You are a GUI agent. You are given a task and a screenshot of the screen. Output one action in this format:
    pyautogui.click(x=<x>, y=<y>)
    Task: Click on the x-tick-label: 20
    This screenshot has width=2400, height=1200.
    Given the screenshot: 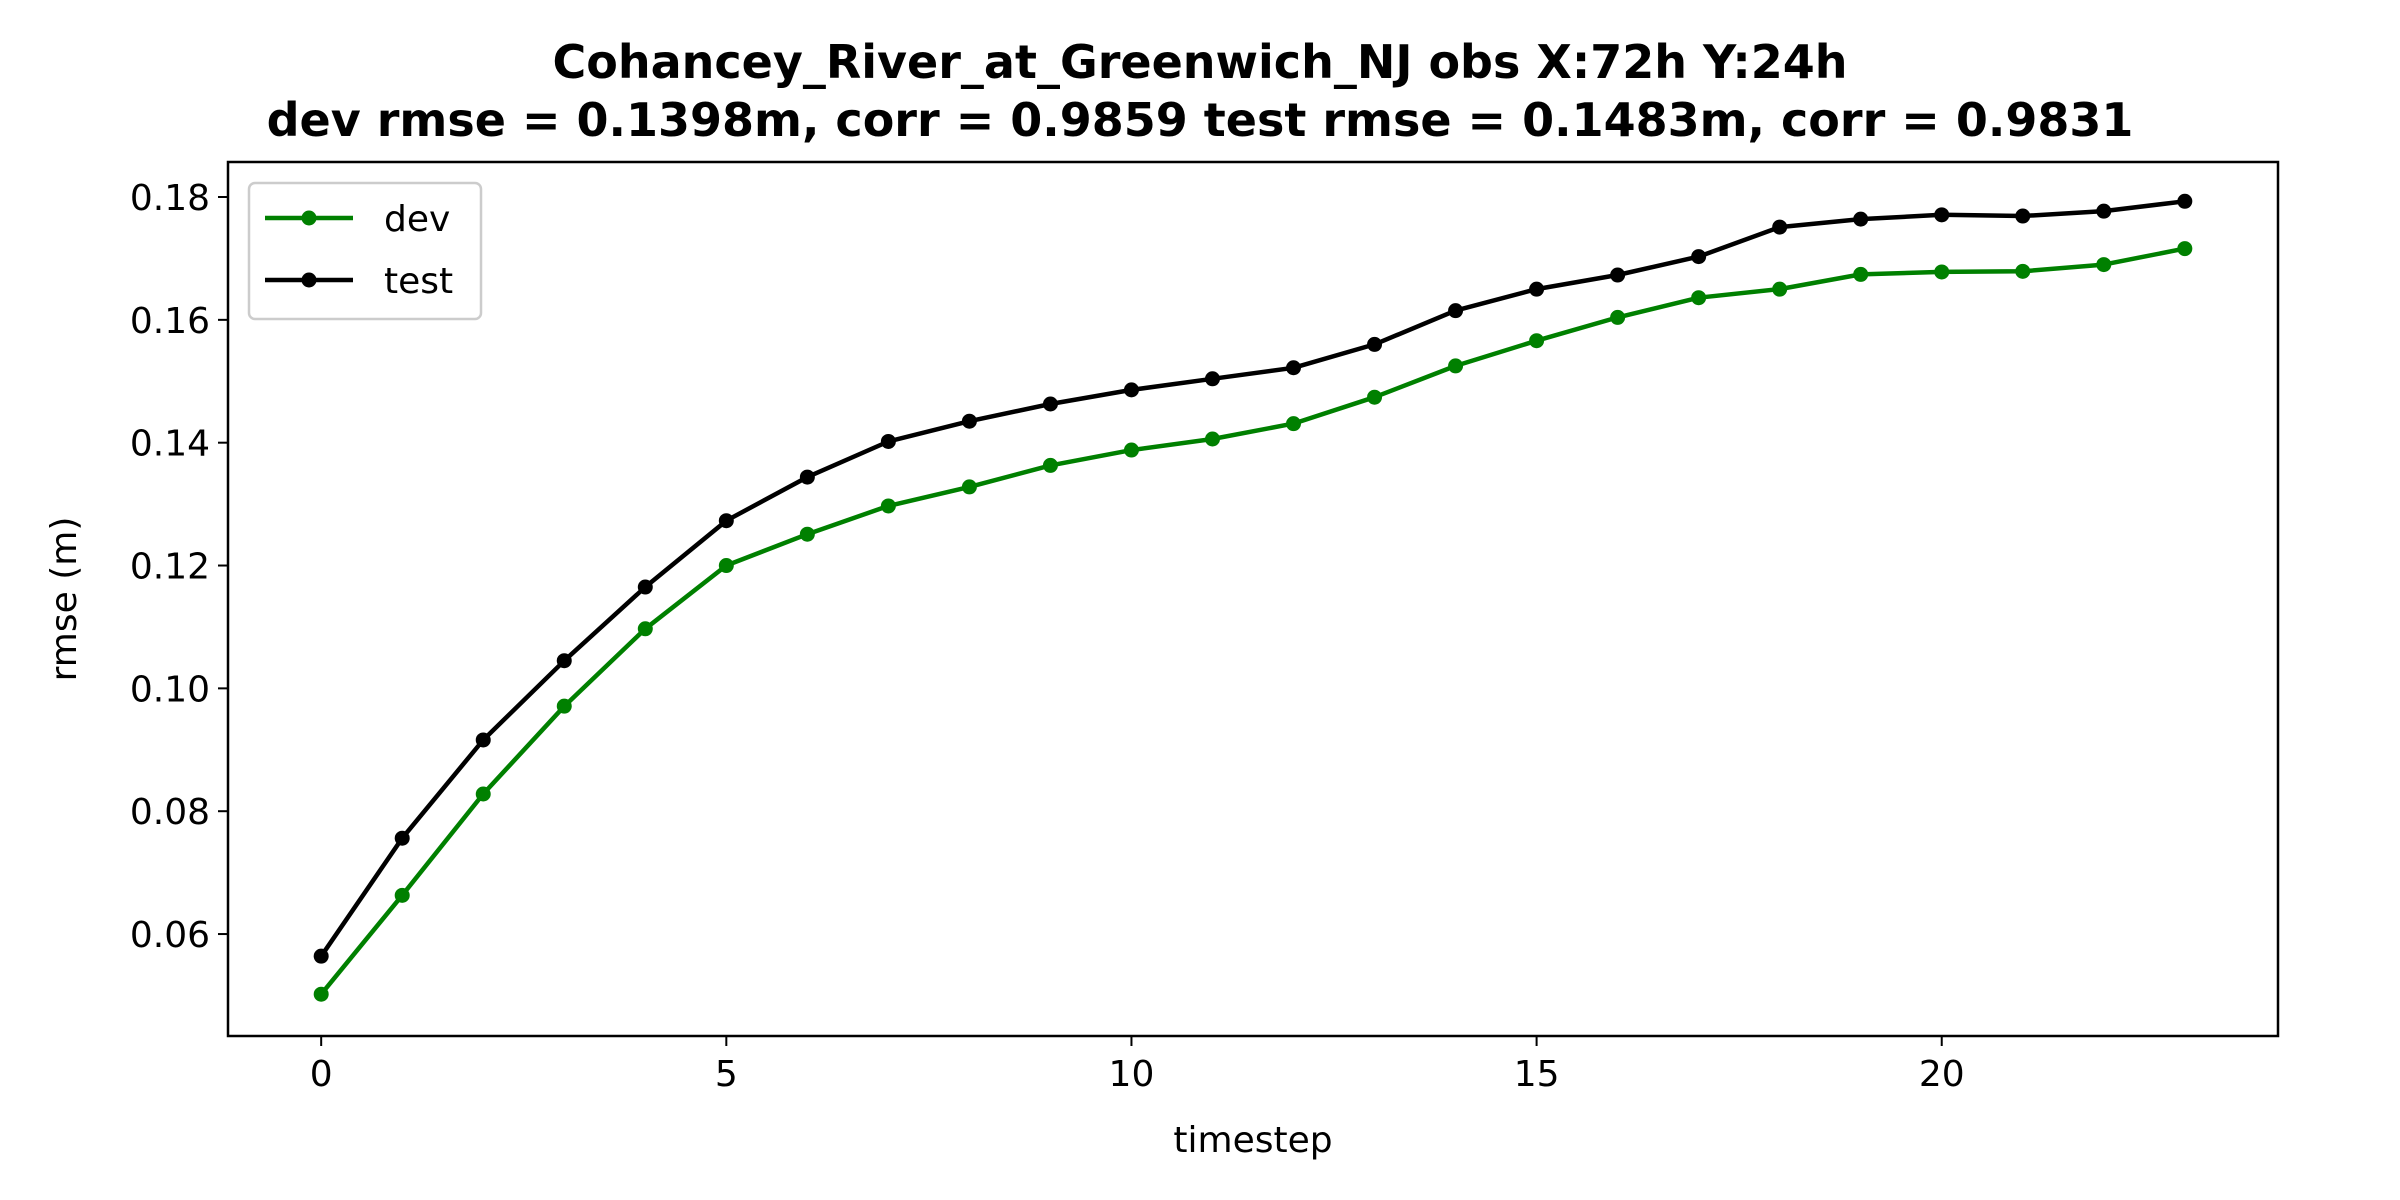 What is the action you would take?
    pyautogui.click(x=1942, y=1074)
    